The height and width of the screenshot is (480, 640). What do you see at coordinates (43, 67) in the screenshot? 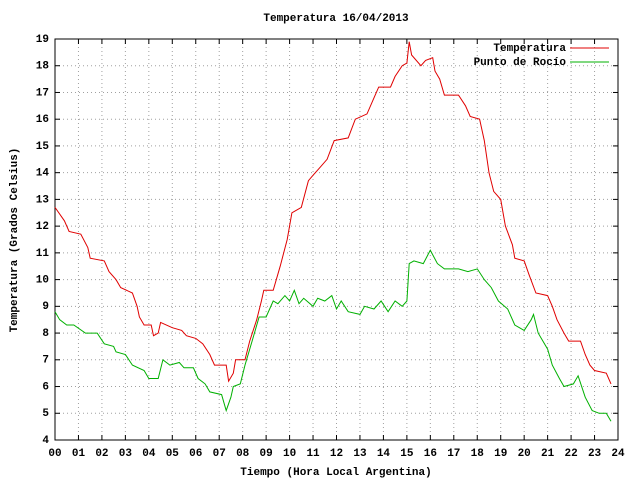
I see `y-tick-label: 18` at bounding box center [43, 67].